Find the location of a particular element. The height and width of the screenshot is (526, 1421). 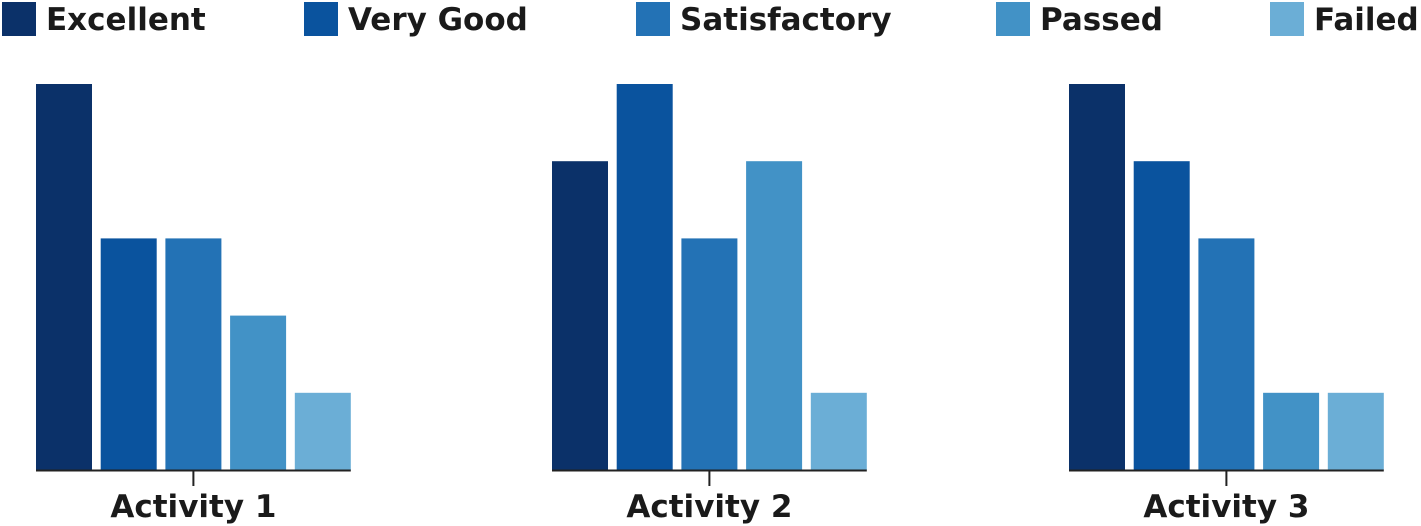

bar-activity-1-passed is located at coordinates (258, 392).